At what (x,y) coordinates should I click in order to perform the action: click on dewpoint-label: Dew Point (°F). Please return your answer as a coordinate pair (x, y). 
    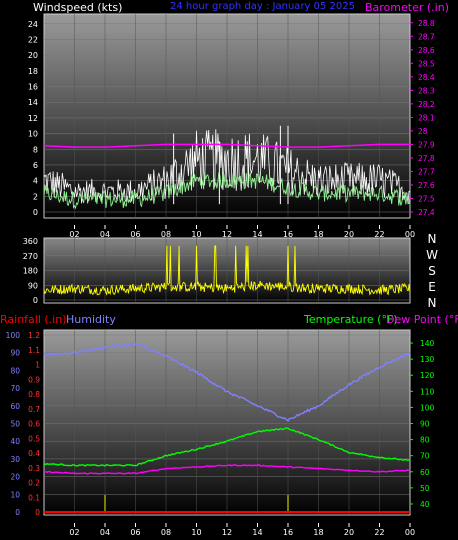
    Looking at the image, I should click on (422, 319).